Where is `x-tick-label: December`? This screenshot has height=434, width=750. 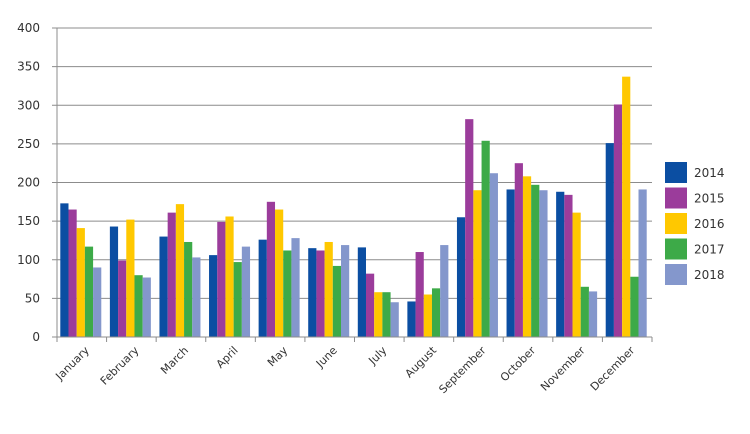
x-tick-label: December is located at coordinates (613, 369).